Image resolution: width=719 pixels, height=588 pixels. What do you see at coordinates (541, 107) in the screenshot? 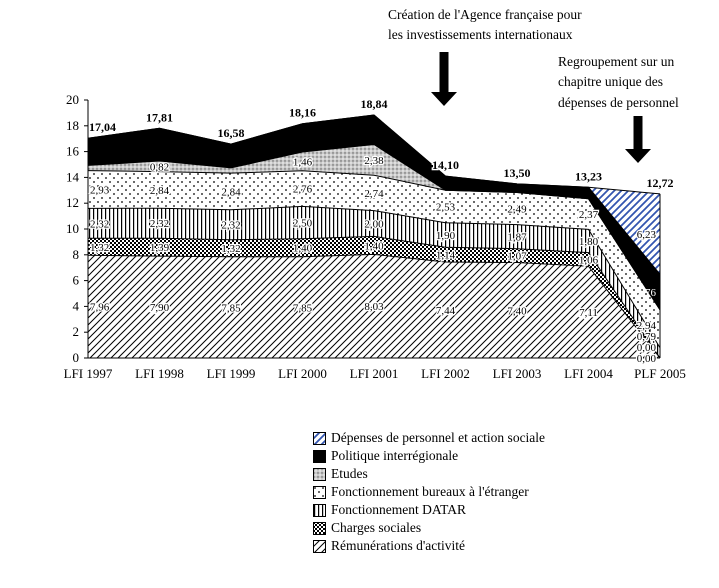
I see `annotation-arrows` at bounding box center [541, 107].